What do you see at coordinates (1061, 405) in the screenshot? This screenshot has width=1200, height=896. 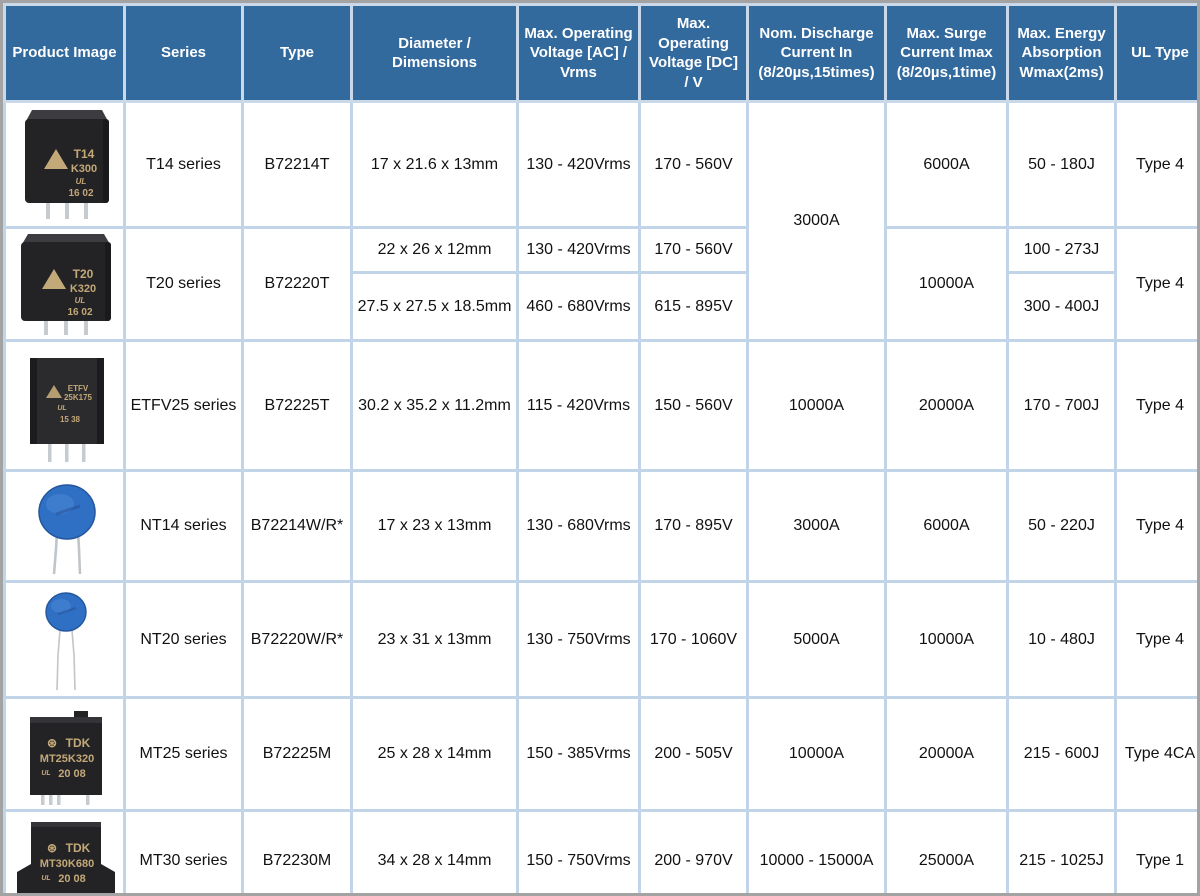 I see `cell-etfv25-energy: 170 - 700J` at bounding box center [1061, 405].